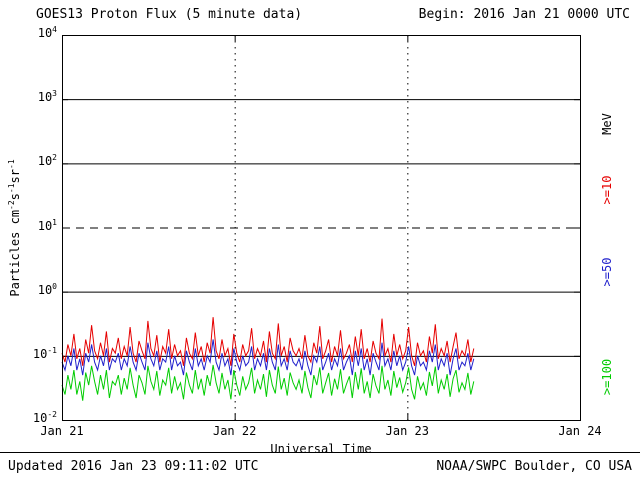 The height and width of the screenshot is (480, 640). What do you see at coordinates (47, 97) in the screenshot?
I see `y-tick-label: 10³` at bounding box center [47, 97].